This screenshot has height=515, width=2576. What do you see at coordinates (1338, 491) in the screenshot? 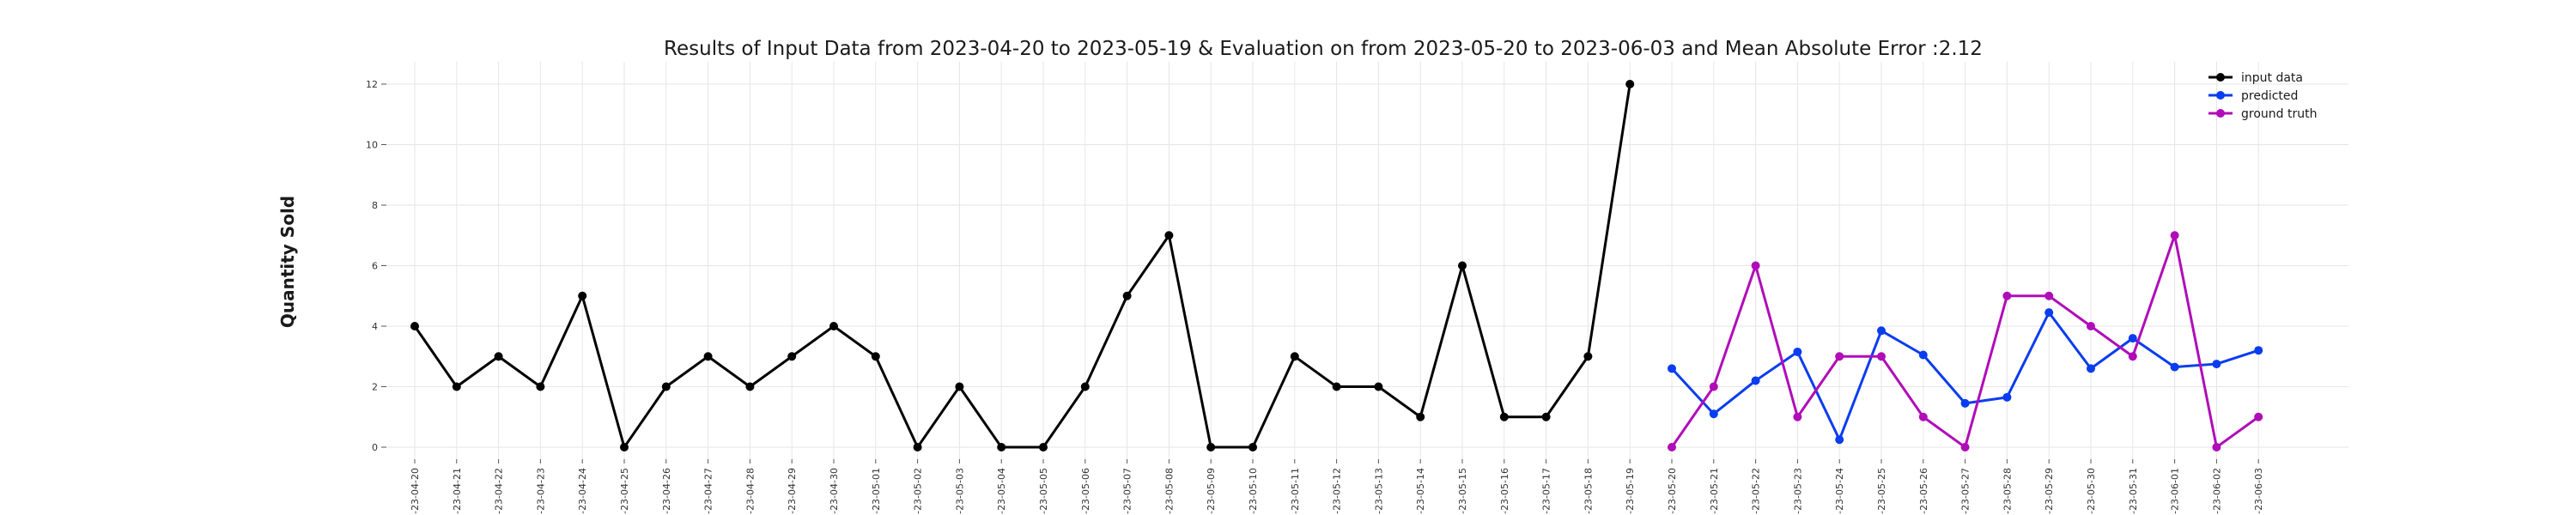
I see `x-tick-label: -23-05-12` at bounding box center [1338, 491].